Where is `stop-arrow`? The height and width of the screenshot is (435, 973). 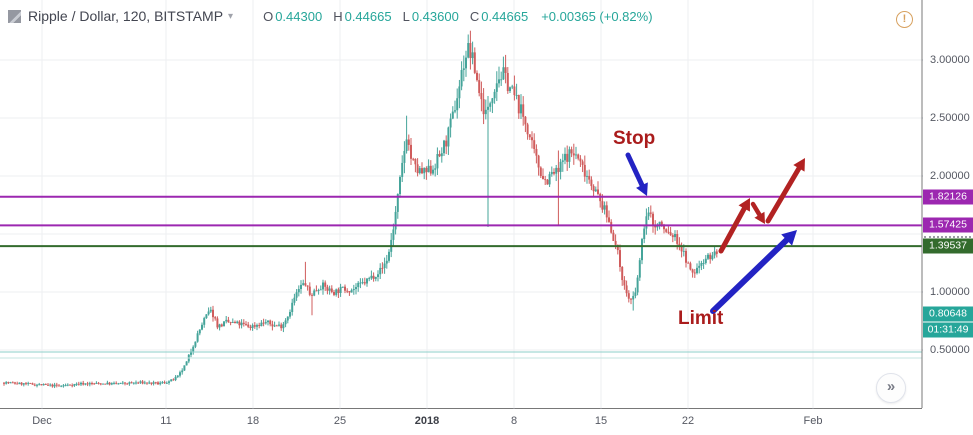 stop-arrow is located at coordinates (636, 174).